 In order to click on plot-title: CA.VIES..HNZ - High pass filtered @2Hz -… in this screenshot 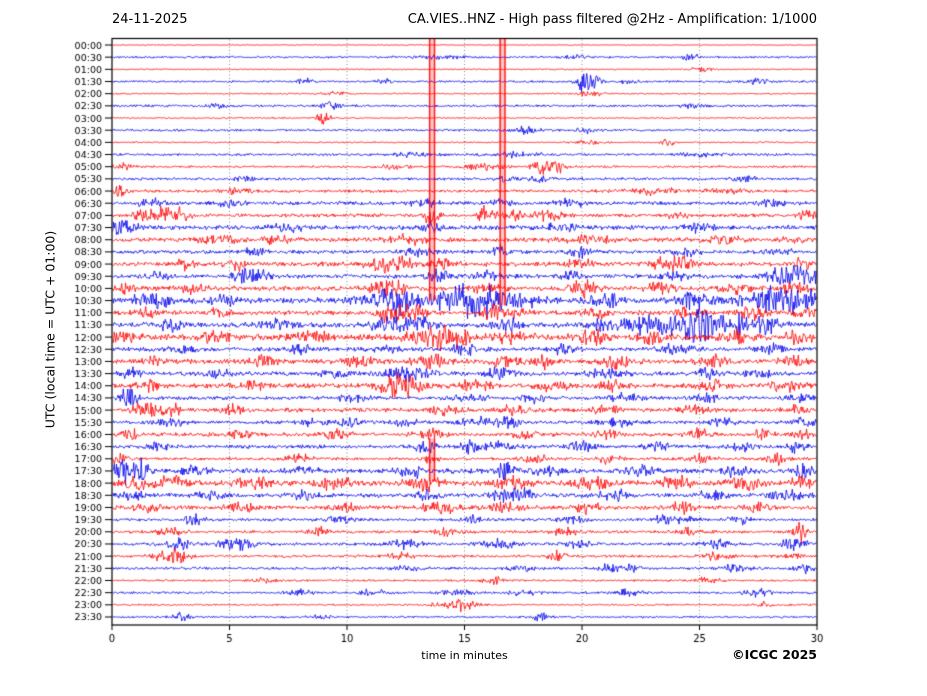, I will do `click(612, 19)`.